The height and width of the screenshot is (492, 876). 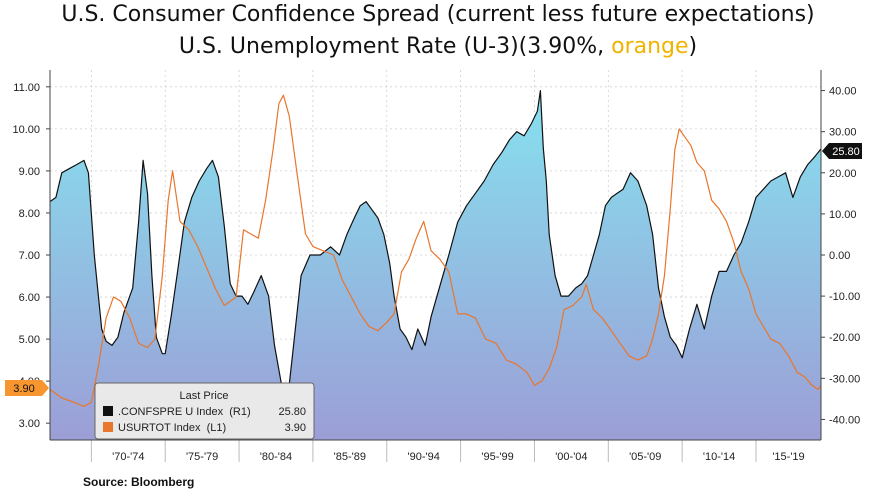 I want to click on last-value-marker-right: 25.80, so click(x=842, y=151).